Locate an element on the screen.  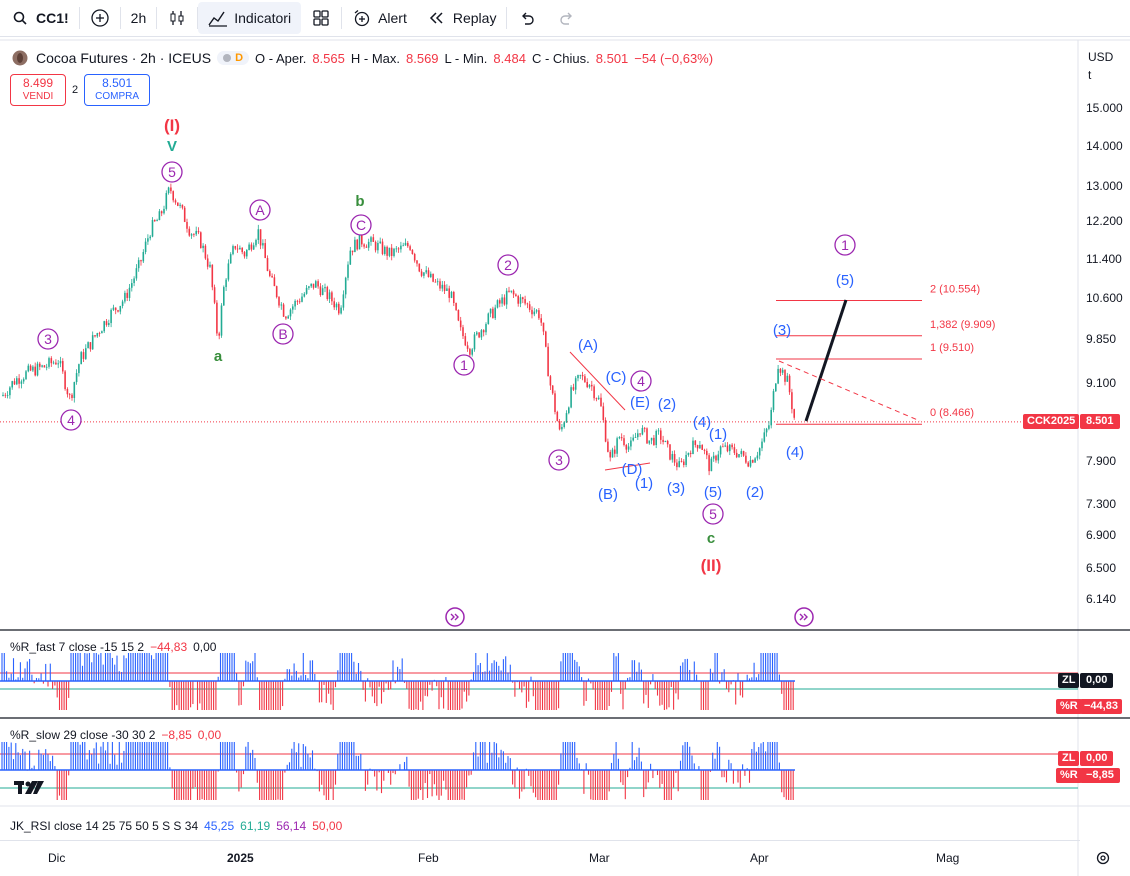
undo-button is located at coordinates (527, 18).